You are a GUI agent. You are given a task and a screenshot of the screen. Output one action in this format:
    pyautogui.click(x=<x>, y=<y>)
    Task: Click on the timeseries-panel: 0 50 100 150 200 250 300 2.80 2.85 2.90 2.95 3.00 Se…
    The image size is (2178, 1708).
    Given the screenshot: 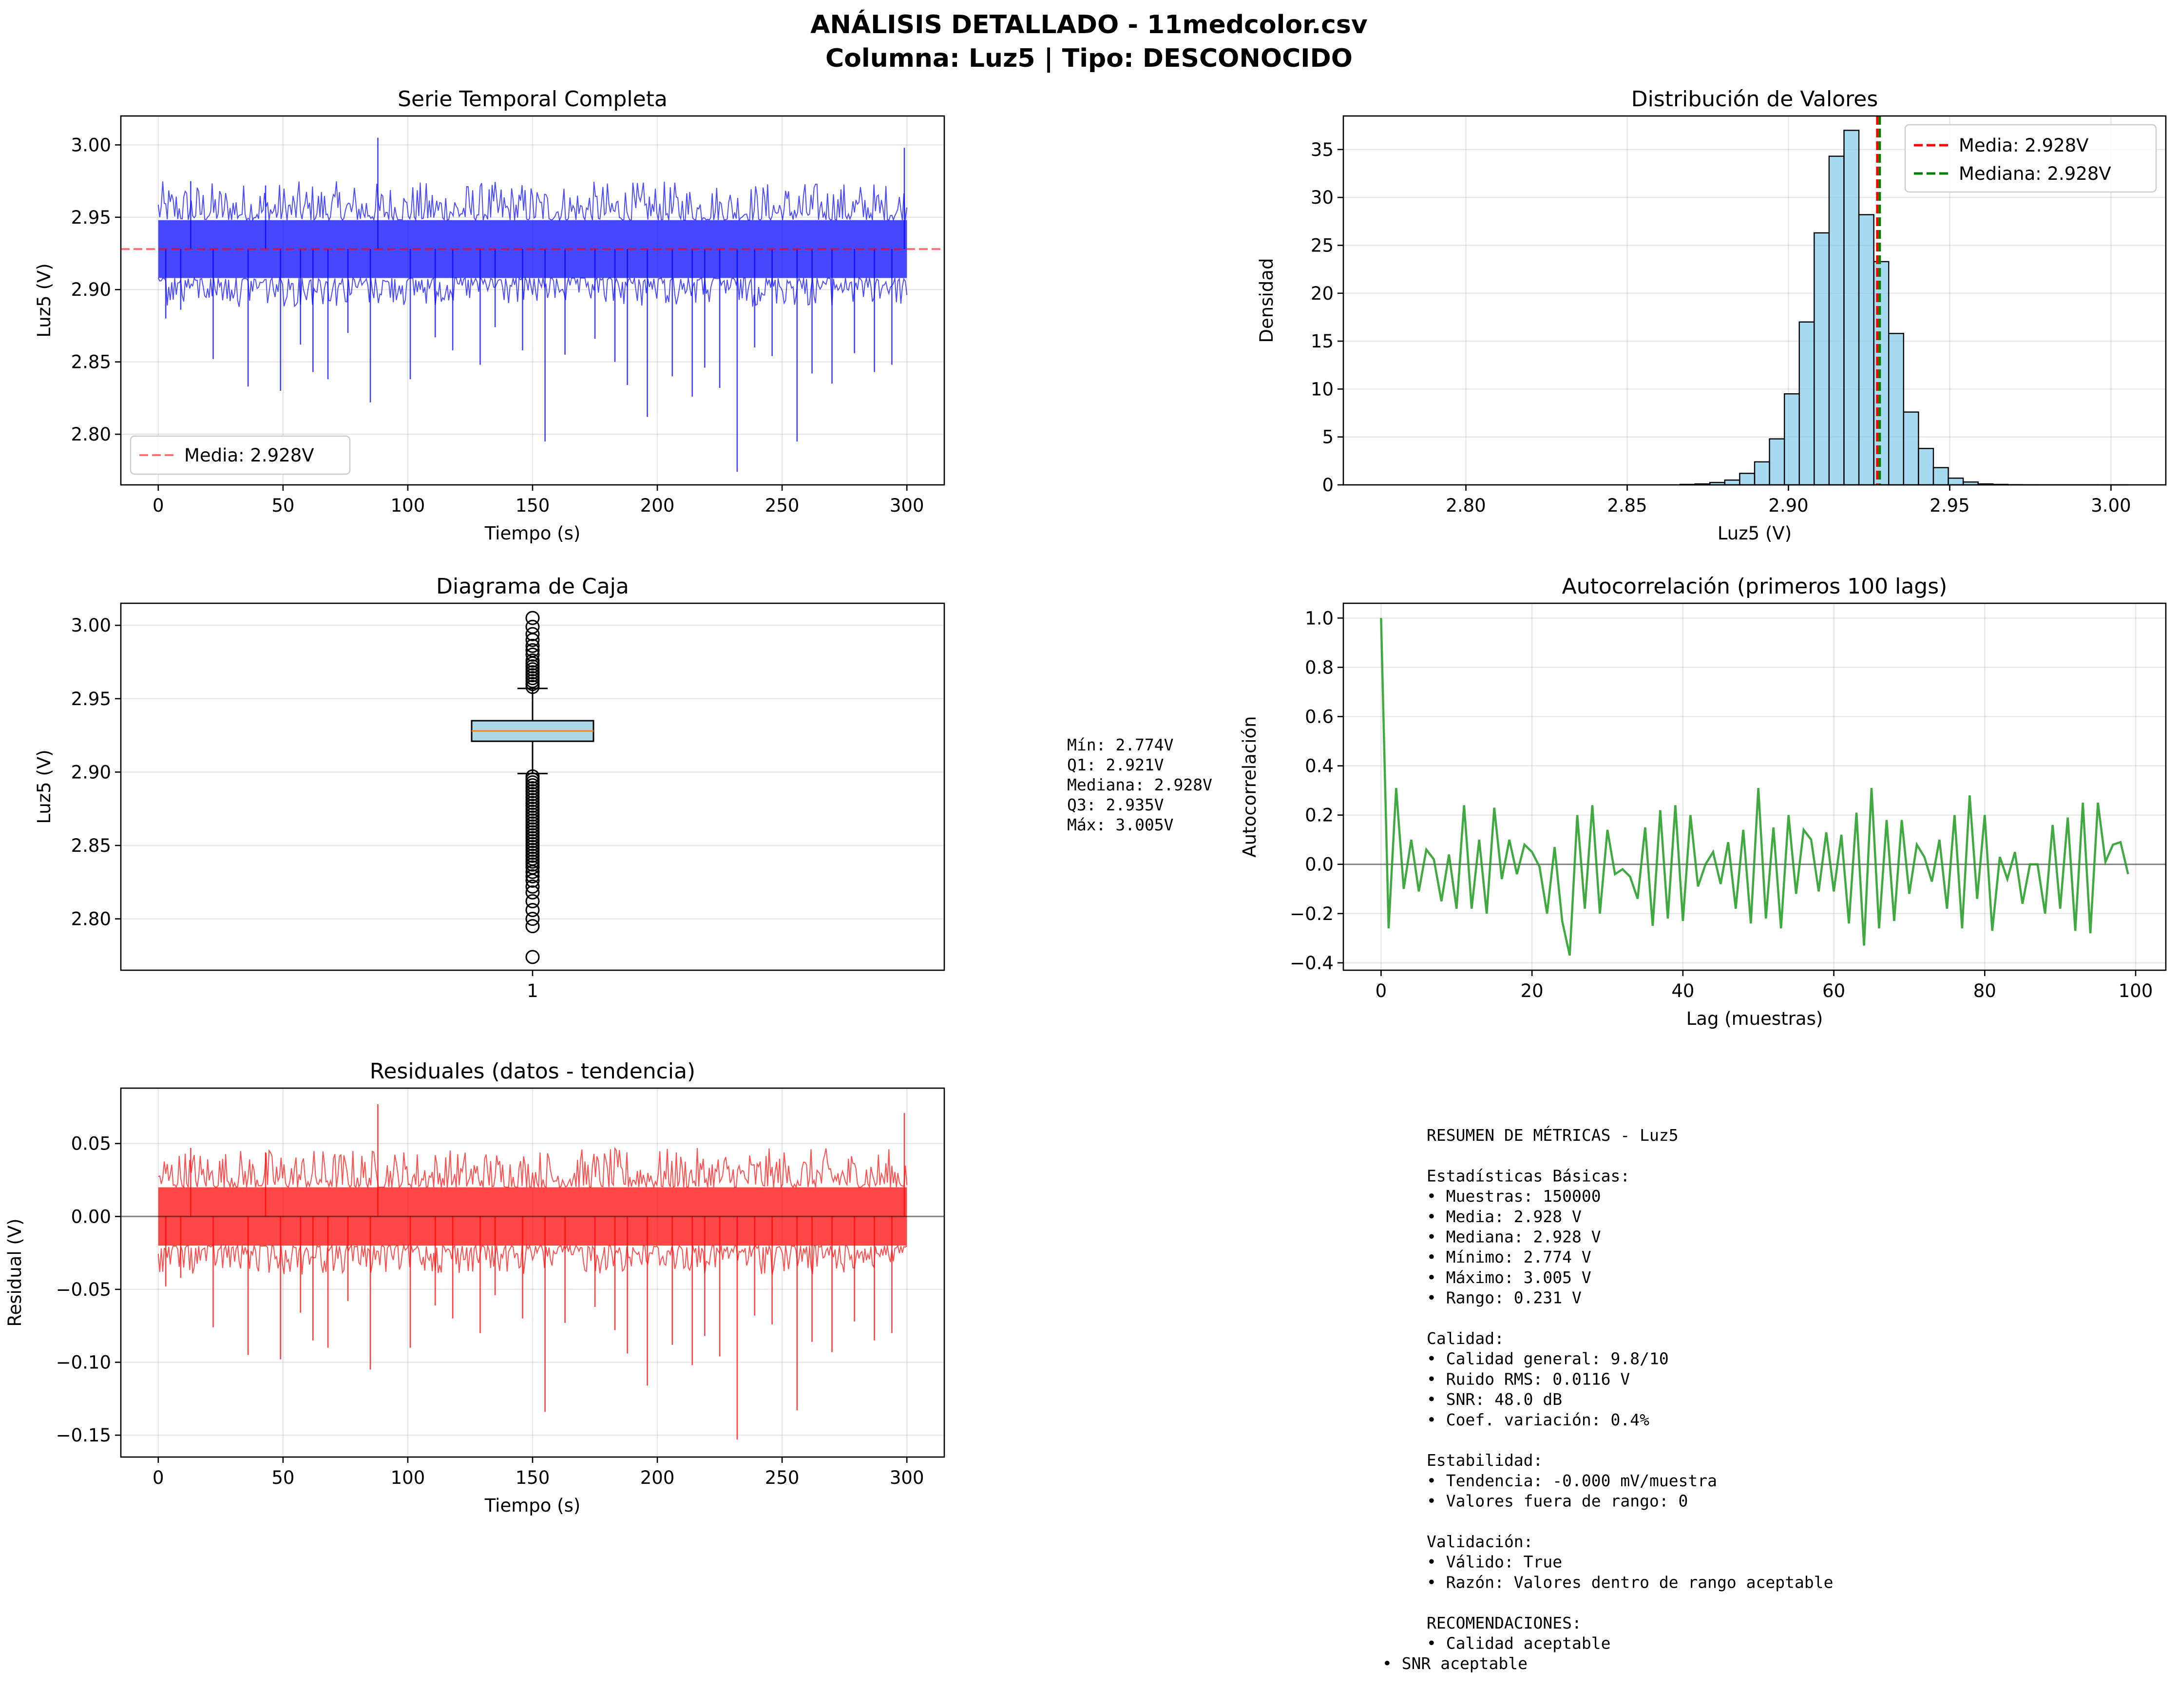 What is the action you would take?
    pyautogui.click(x=490, y=316)
    